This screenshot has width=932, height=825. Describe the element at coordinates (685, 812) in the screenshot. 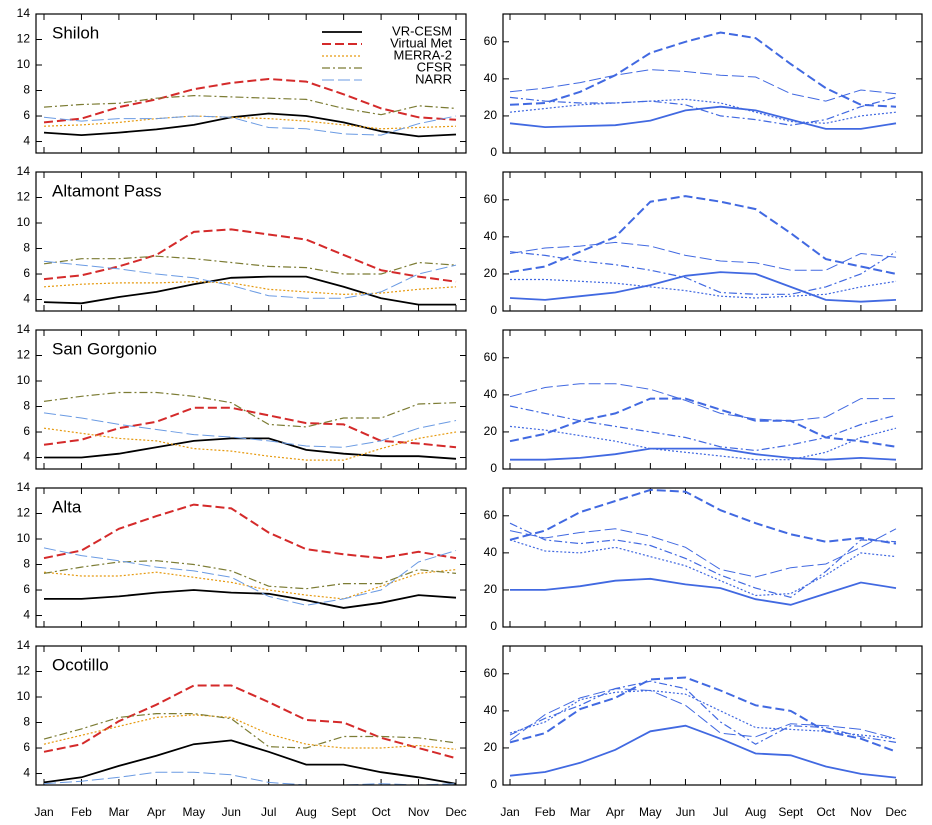

I see `x-tick-label: Jun` at that location.